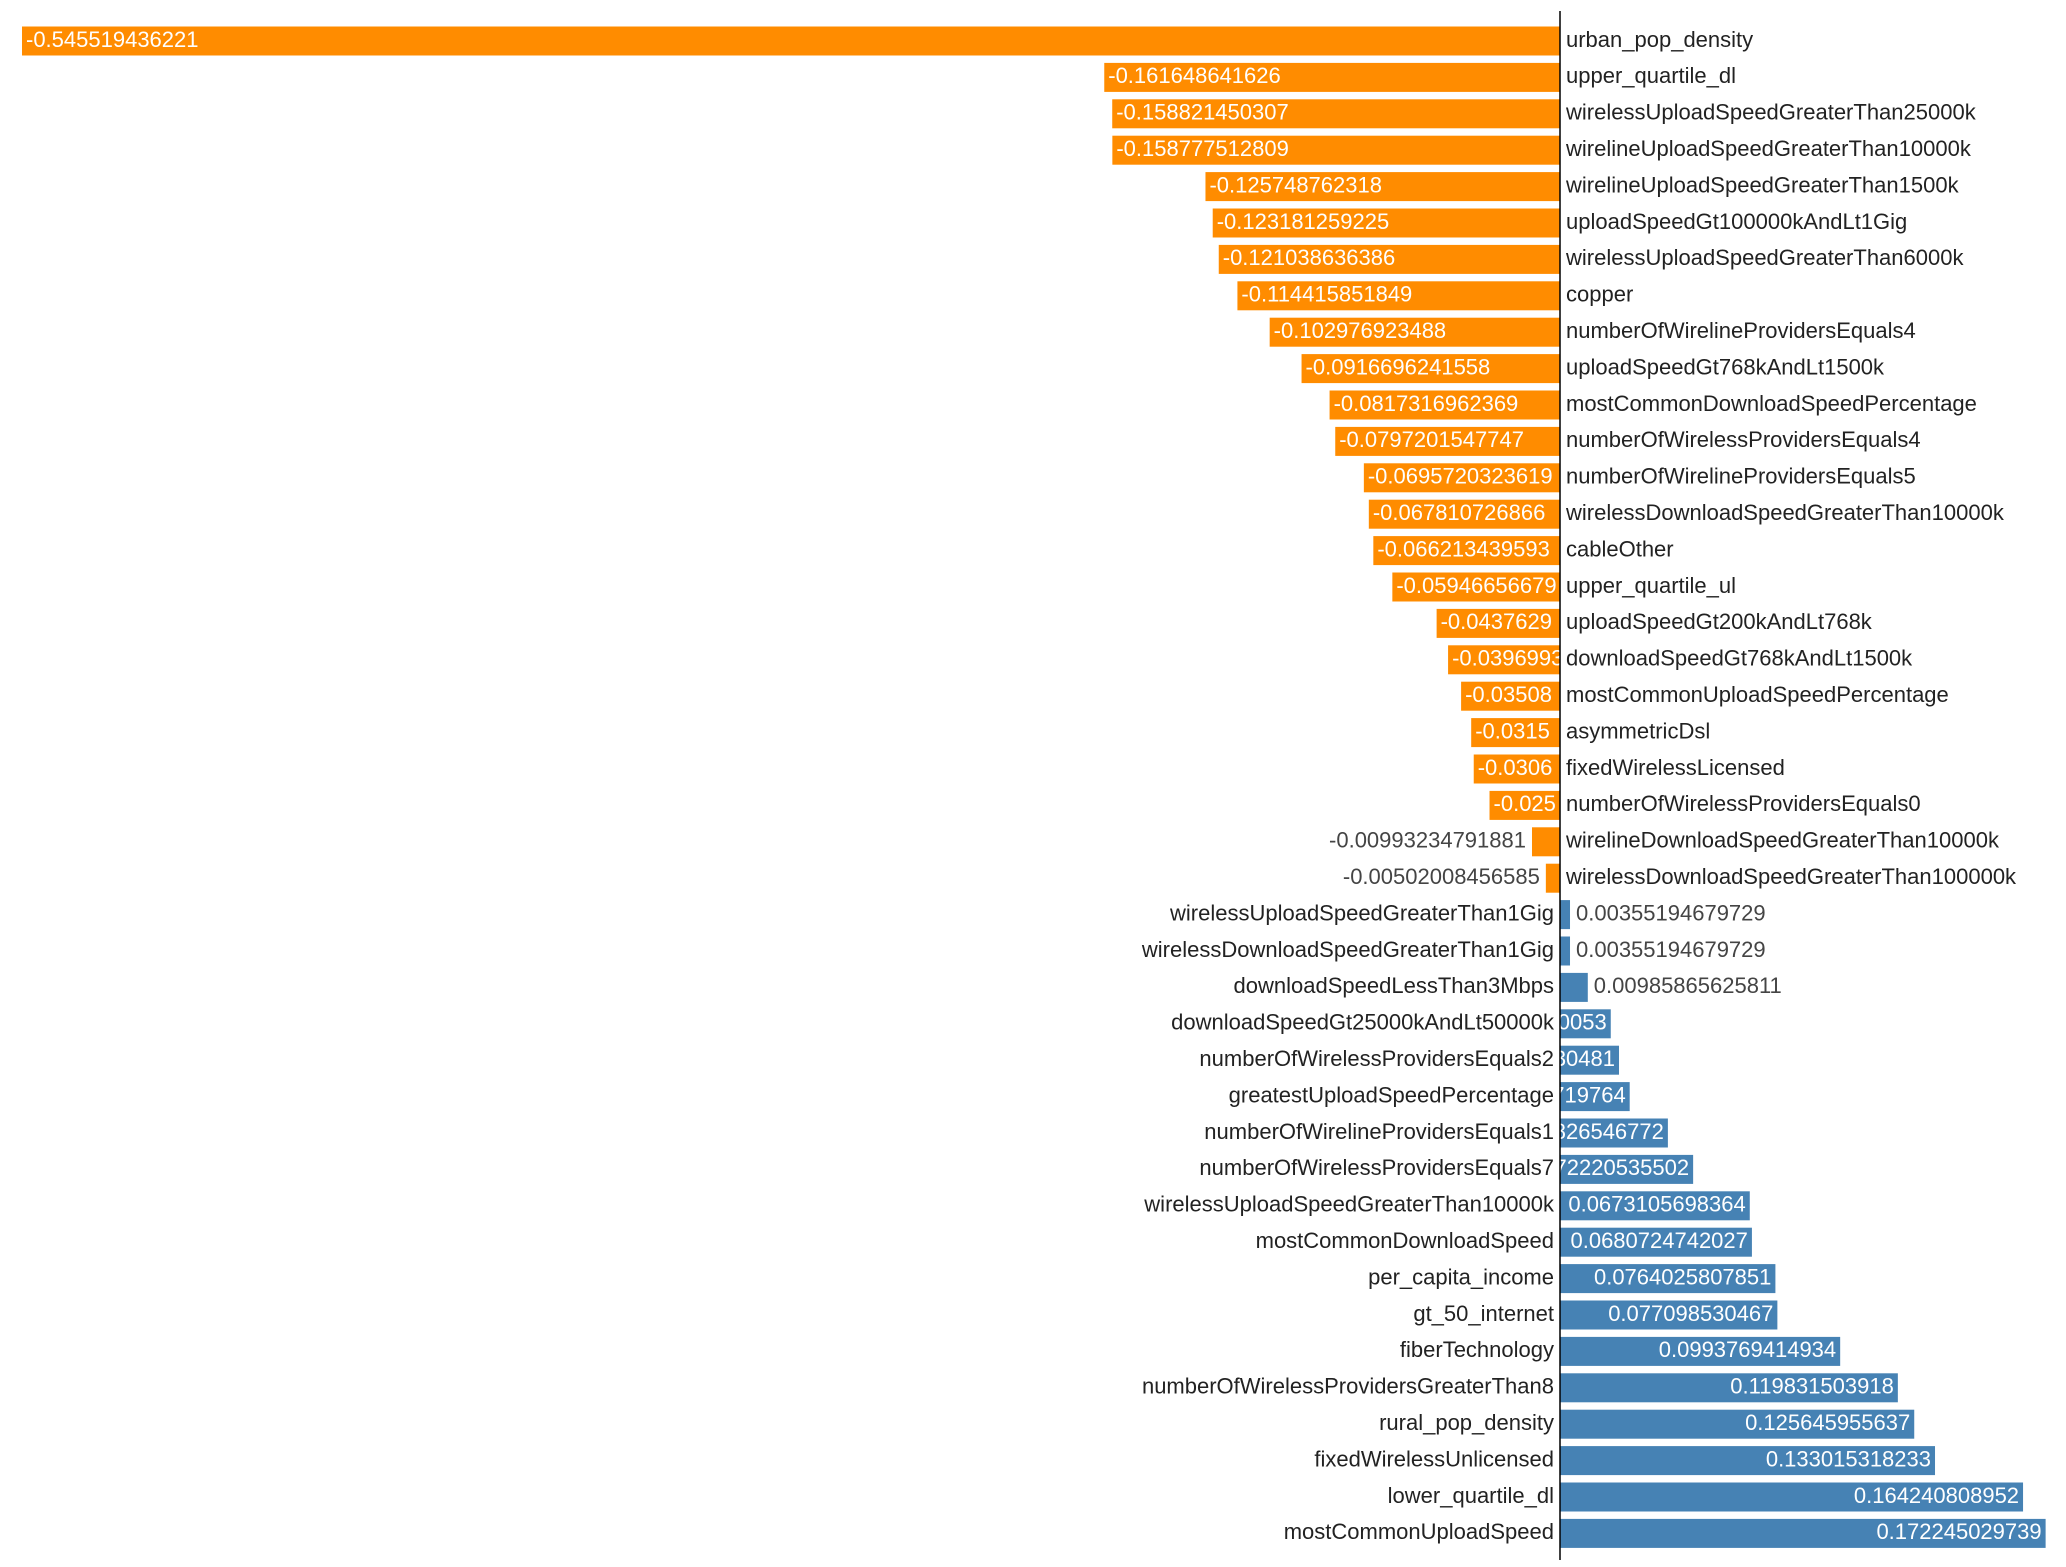 This screenshot has height=1567, width=2066. What do you see at coordinates (1743, 803) in the screenshot?
I see `category-label: numberOfWirelessProvidersEquals0` at bounding box center [1743, 803].